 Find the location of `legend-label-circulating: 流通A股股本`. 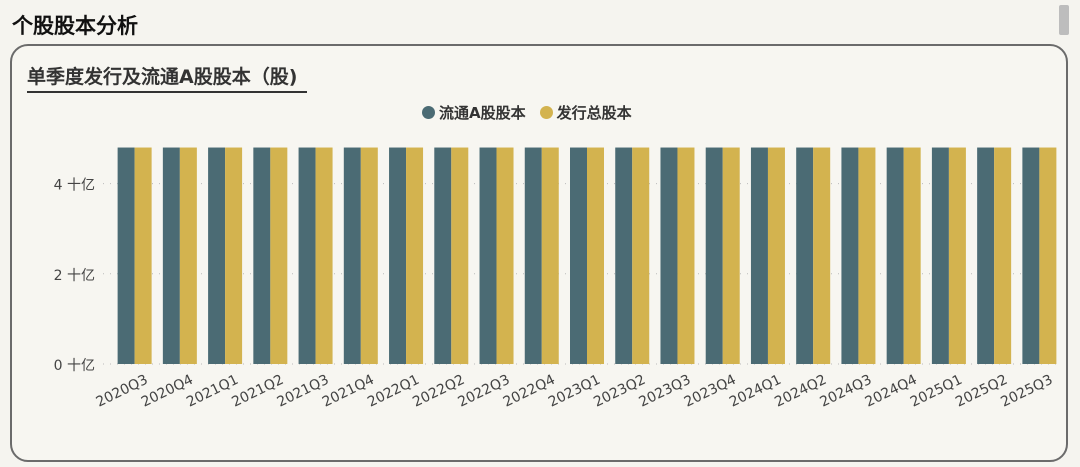

legend-label-circulating: 流通A股股本 is located at coordinates (482, 113).